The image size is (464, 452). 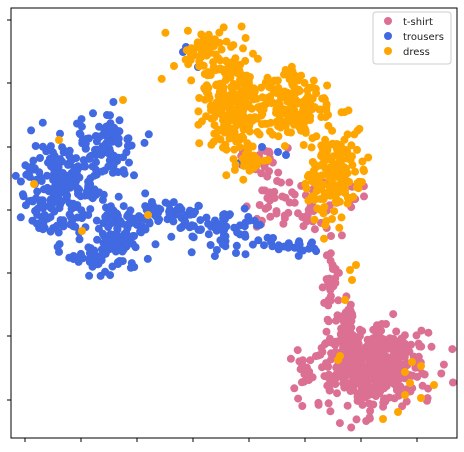 I want to click on legend-label-trousers: trousers, so click(x=423, y=37).